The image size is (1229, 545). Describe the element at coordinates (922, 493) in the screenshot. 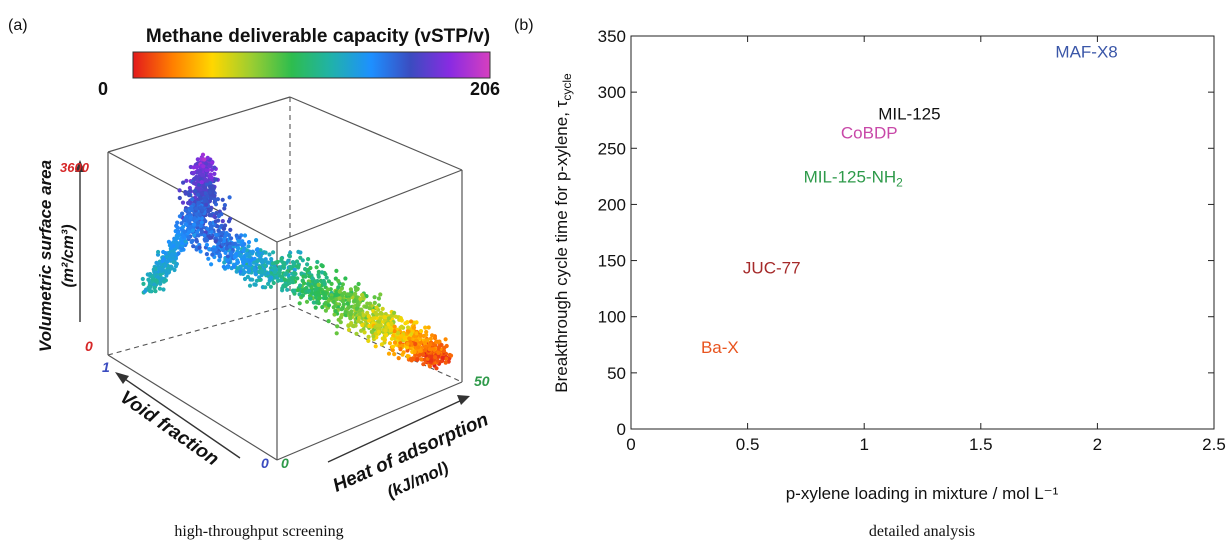

I see `x-axis-title: p-xylene loading in mixture / mol L⁻¹` at that location.